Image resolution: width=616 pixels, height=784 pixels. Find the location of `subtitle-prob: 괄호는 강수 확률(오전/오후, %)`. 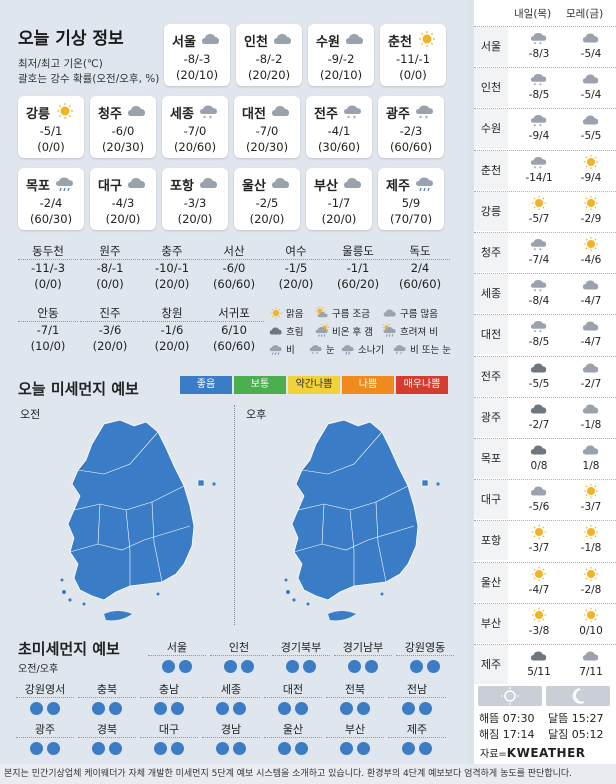

subtitle-prob: 괄호는 강수 확률(오전/오후, %) is located at coordinates (89, 79).